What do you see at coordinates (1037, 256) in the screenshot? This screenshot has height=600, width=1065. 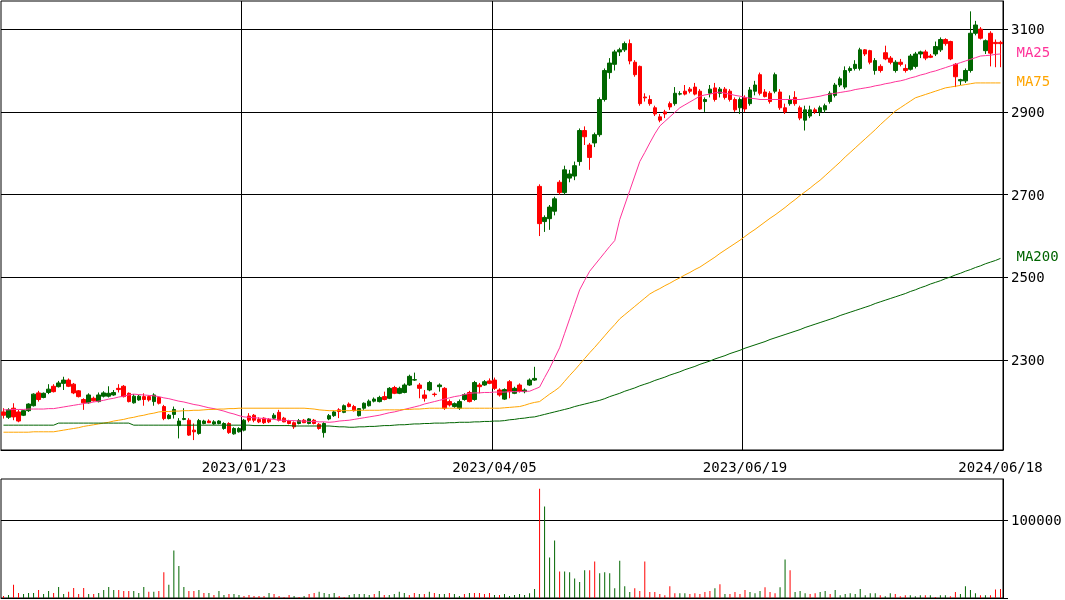 I see `series-label: MA200` at bounding box center [1037, 256].